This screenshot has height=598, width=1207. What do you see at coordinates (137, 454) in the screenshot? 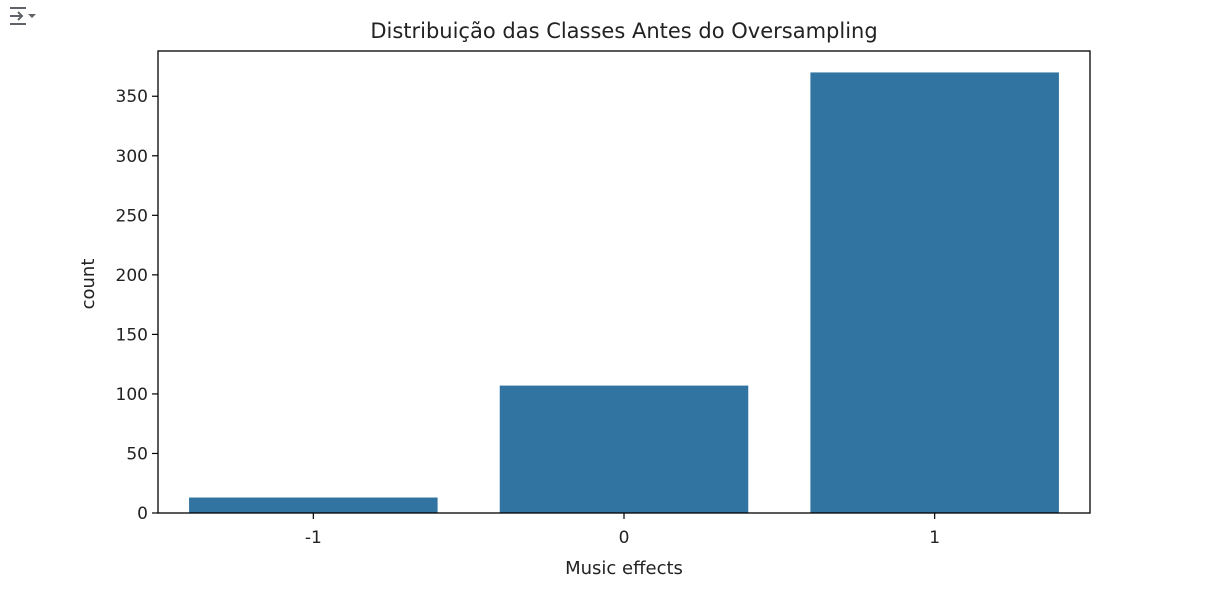
I see `y-tick-label: 50` at bounding box center [137, 454].